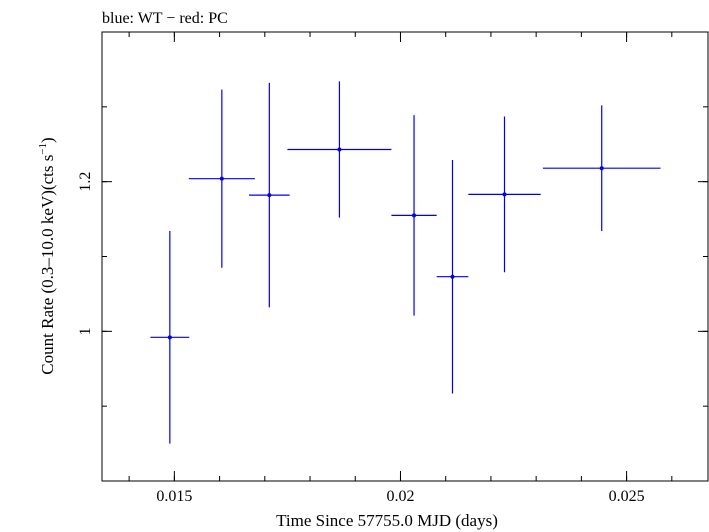  What do you see at coordinates (85, 331) in the screenshot?
I see `y-tick-label: 1` at bounding box center [85, 331].